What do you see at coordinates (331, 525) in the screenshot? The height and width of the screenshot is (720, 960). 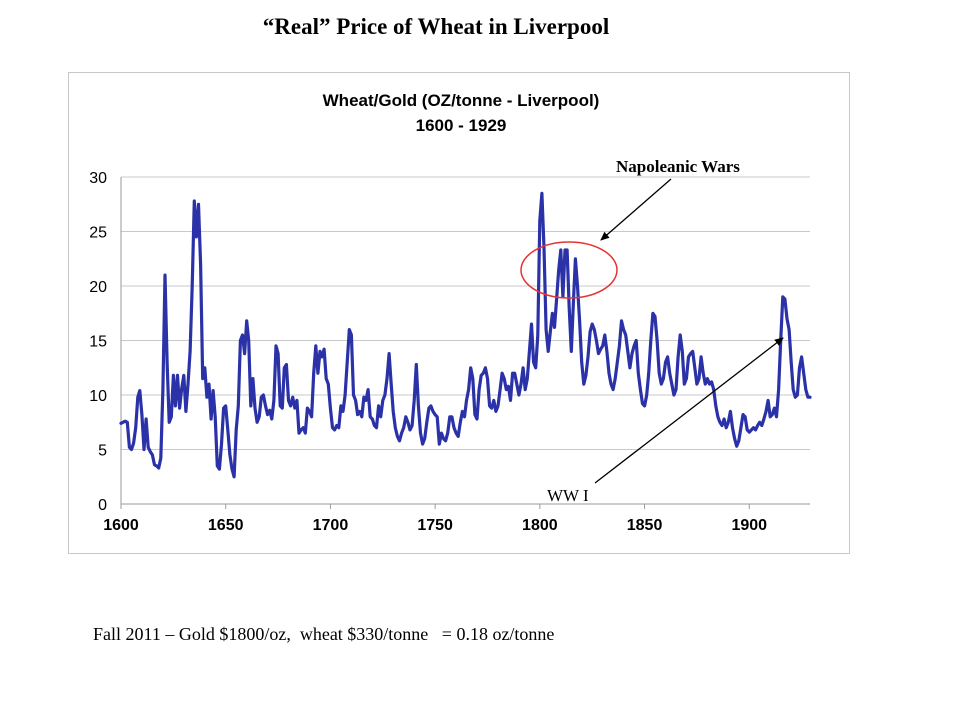 I see `x-tick-label: 1700` at bounding box center [331, 525].